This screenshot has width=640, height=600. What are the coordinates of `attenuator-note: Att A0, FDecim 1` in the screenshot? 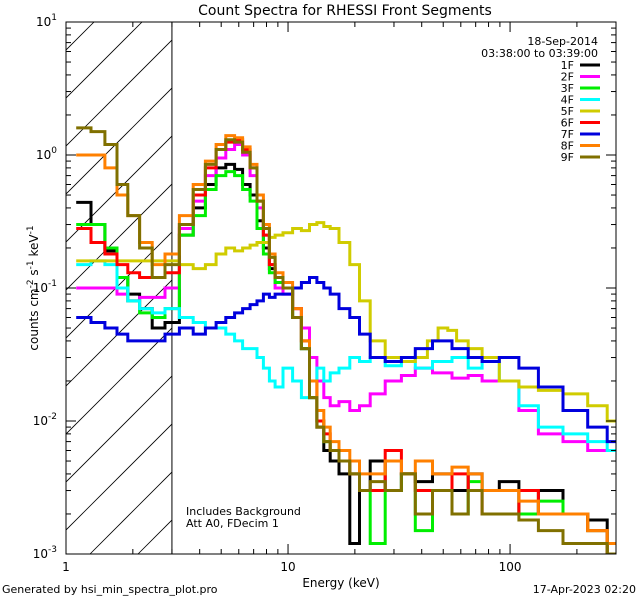 It's located at (232, 523).